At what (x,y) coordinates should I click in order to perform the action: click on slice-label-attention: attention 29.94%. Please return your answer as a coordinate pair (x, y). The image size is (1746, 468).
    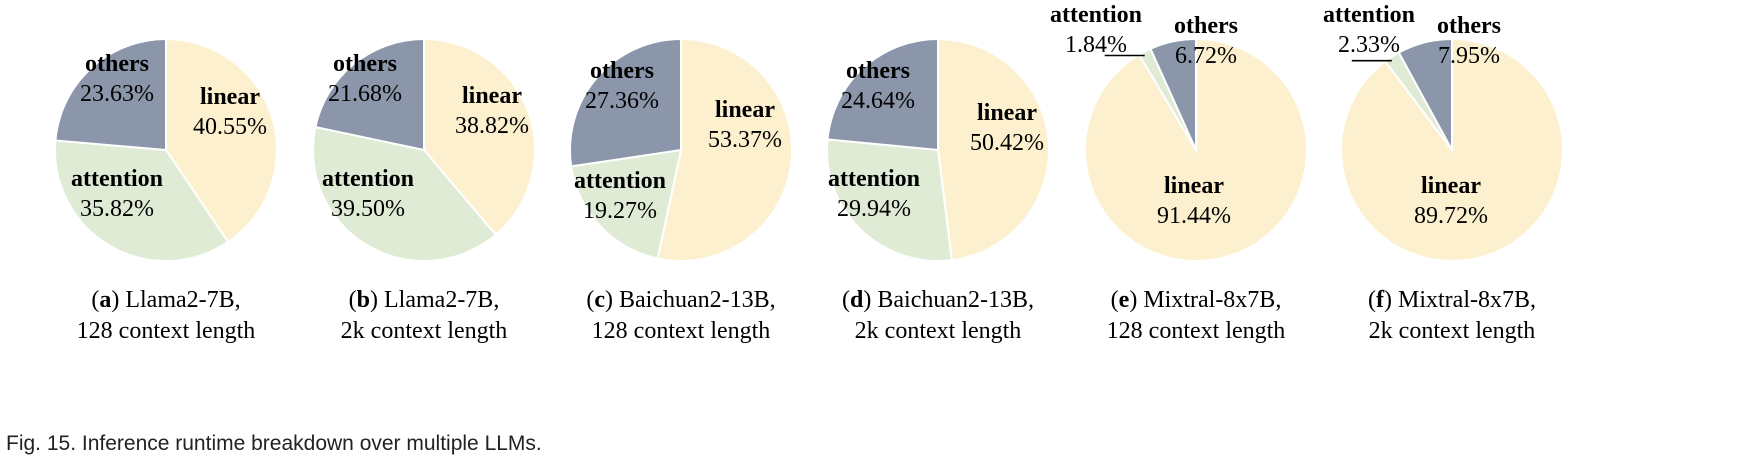
    Looking at the image, I should click on (874, 194).